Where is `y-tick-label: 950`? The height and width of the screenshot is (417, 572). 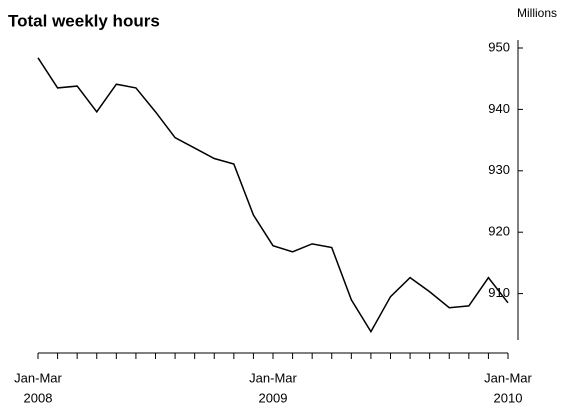 y-tick-label: 950 is located at coordinates (499, 46).